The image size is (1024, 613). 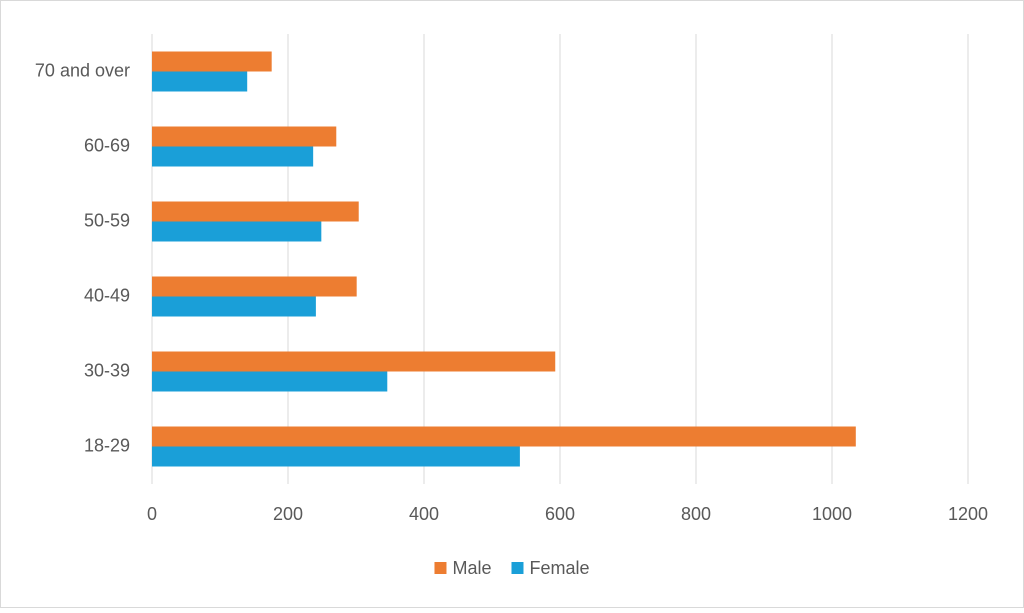 I want to click on y-tick-label: 18-29, so click(x=107, y=445).